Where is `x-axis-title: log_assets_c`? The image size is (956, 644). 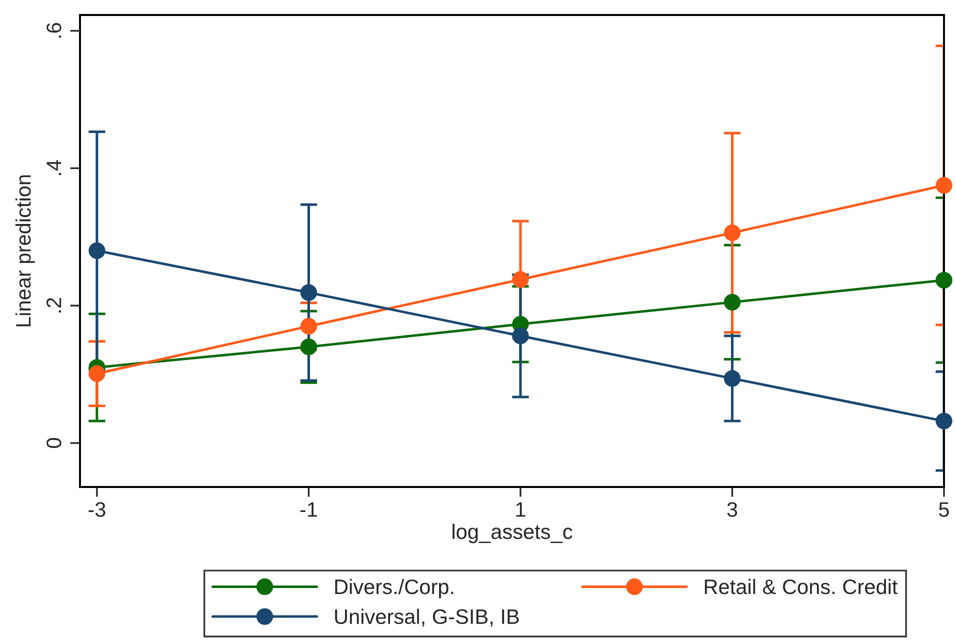 x-axis-title: log_assets_c is located at coordinates (512, 534).